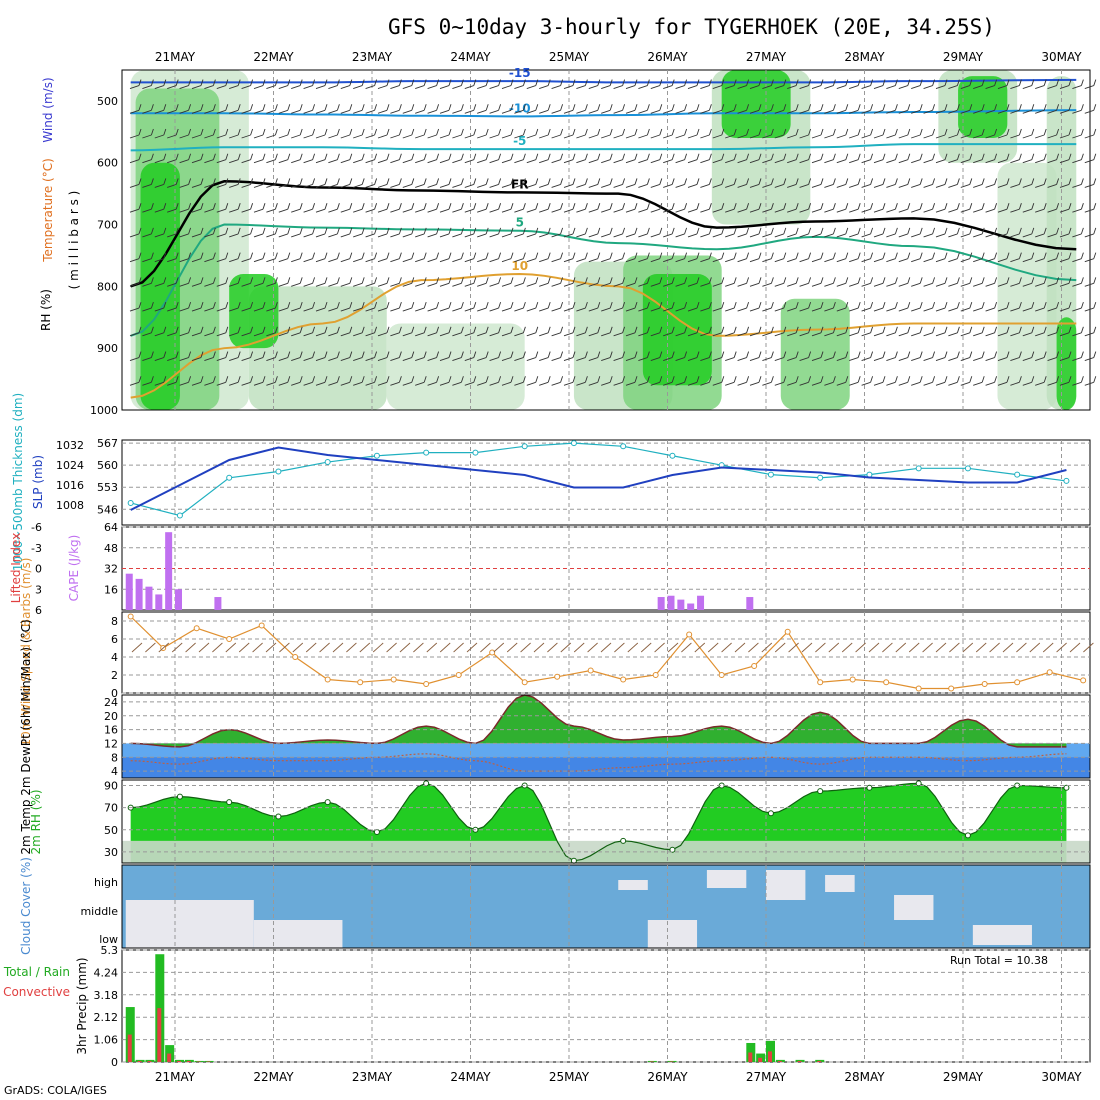 The height and width of the screenshot is (1100, 1100). Describe the element at coordinates (36, 821) in the screenshot. I see `rh-axis-label: 2m RH (%)` at that location.